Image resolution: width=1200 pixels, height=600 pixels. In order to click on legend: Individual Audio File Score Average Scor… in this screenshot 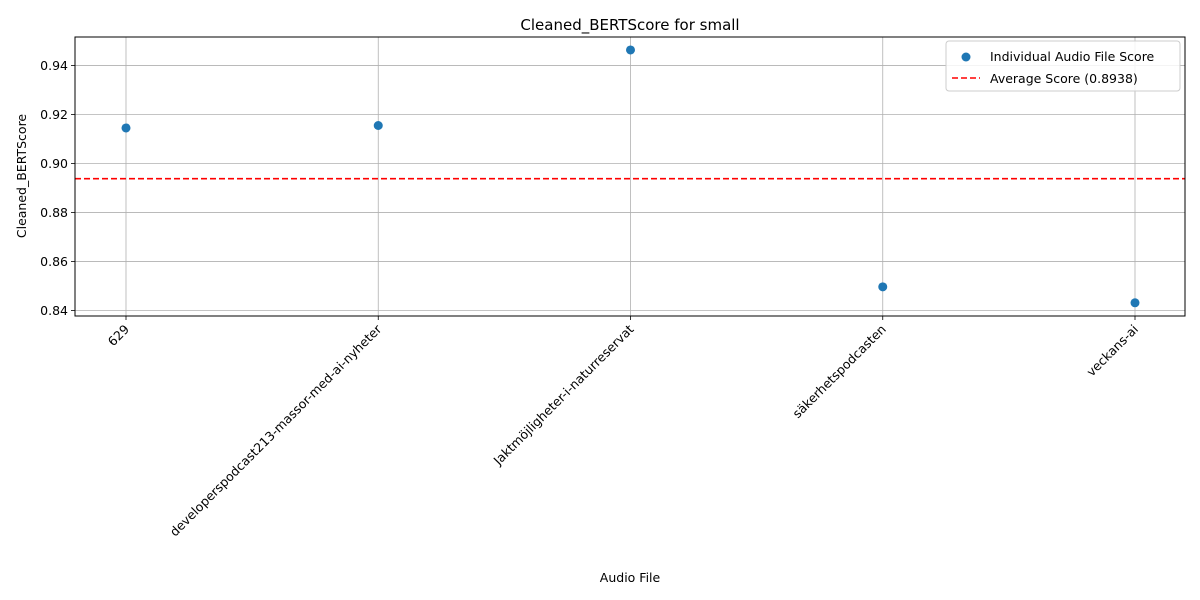, I will do `click(1063, 66)`.